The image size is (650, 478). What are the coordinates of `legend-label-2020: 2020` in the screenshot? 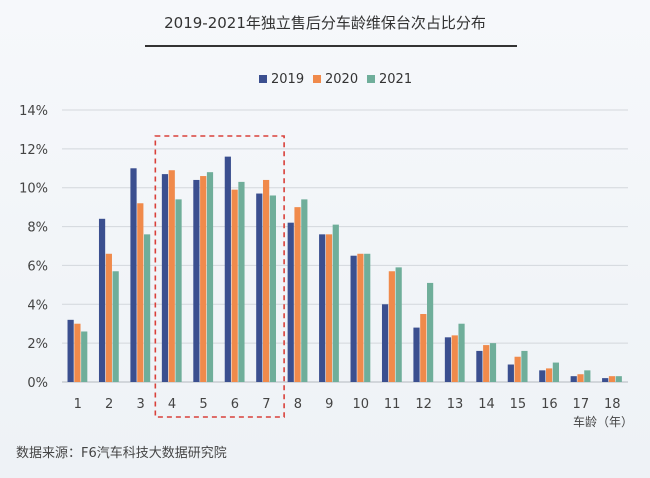 It's located at (341, 79).